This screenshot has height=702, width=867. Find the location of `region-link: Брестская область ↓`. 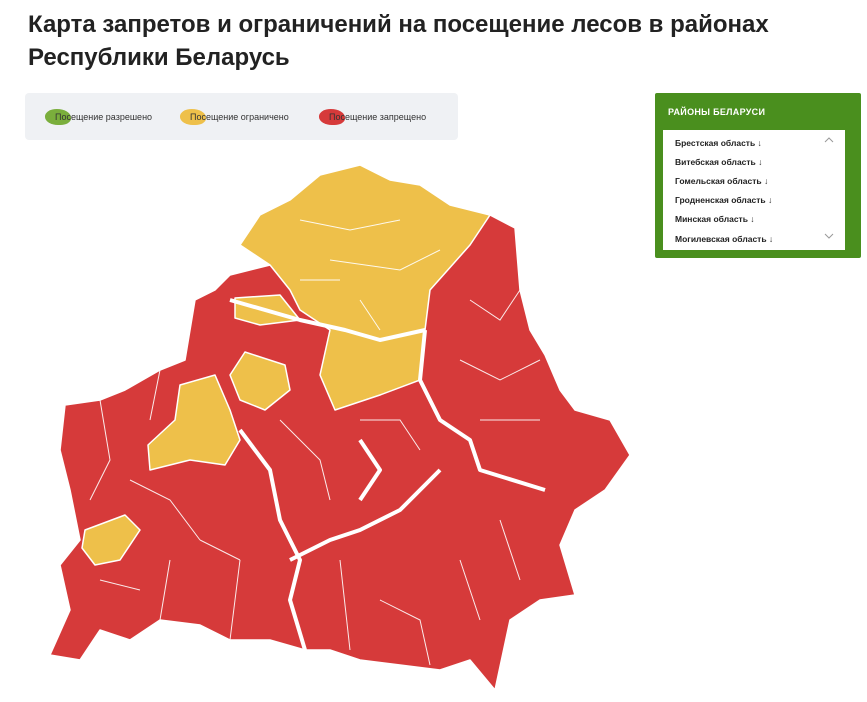

region-link: Брестская область ↓ is located at coordinates (718, 143).